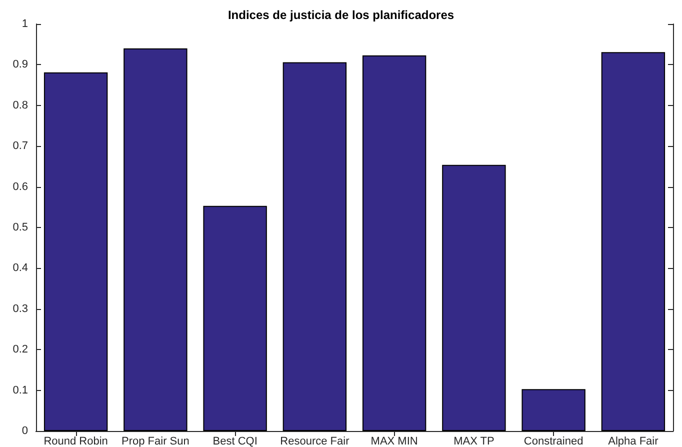 The width and height of the screenshot is (682, 447). I want to click on x-tick-label: MAX TP, so click(474, 441).